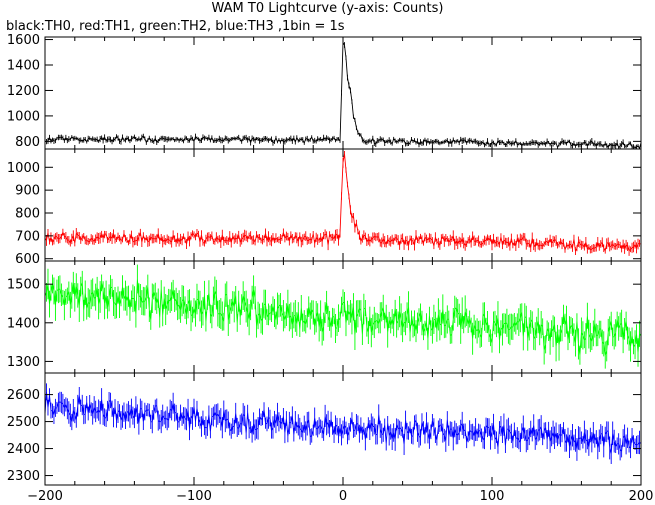 The image size is (655, 505). Describe the element at coordinates (23, 362) in the screenshot. I see `y-tick-label: 1300` at that location.